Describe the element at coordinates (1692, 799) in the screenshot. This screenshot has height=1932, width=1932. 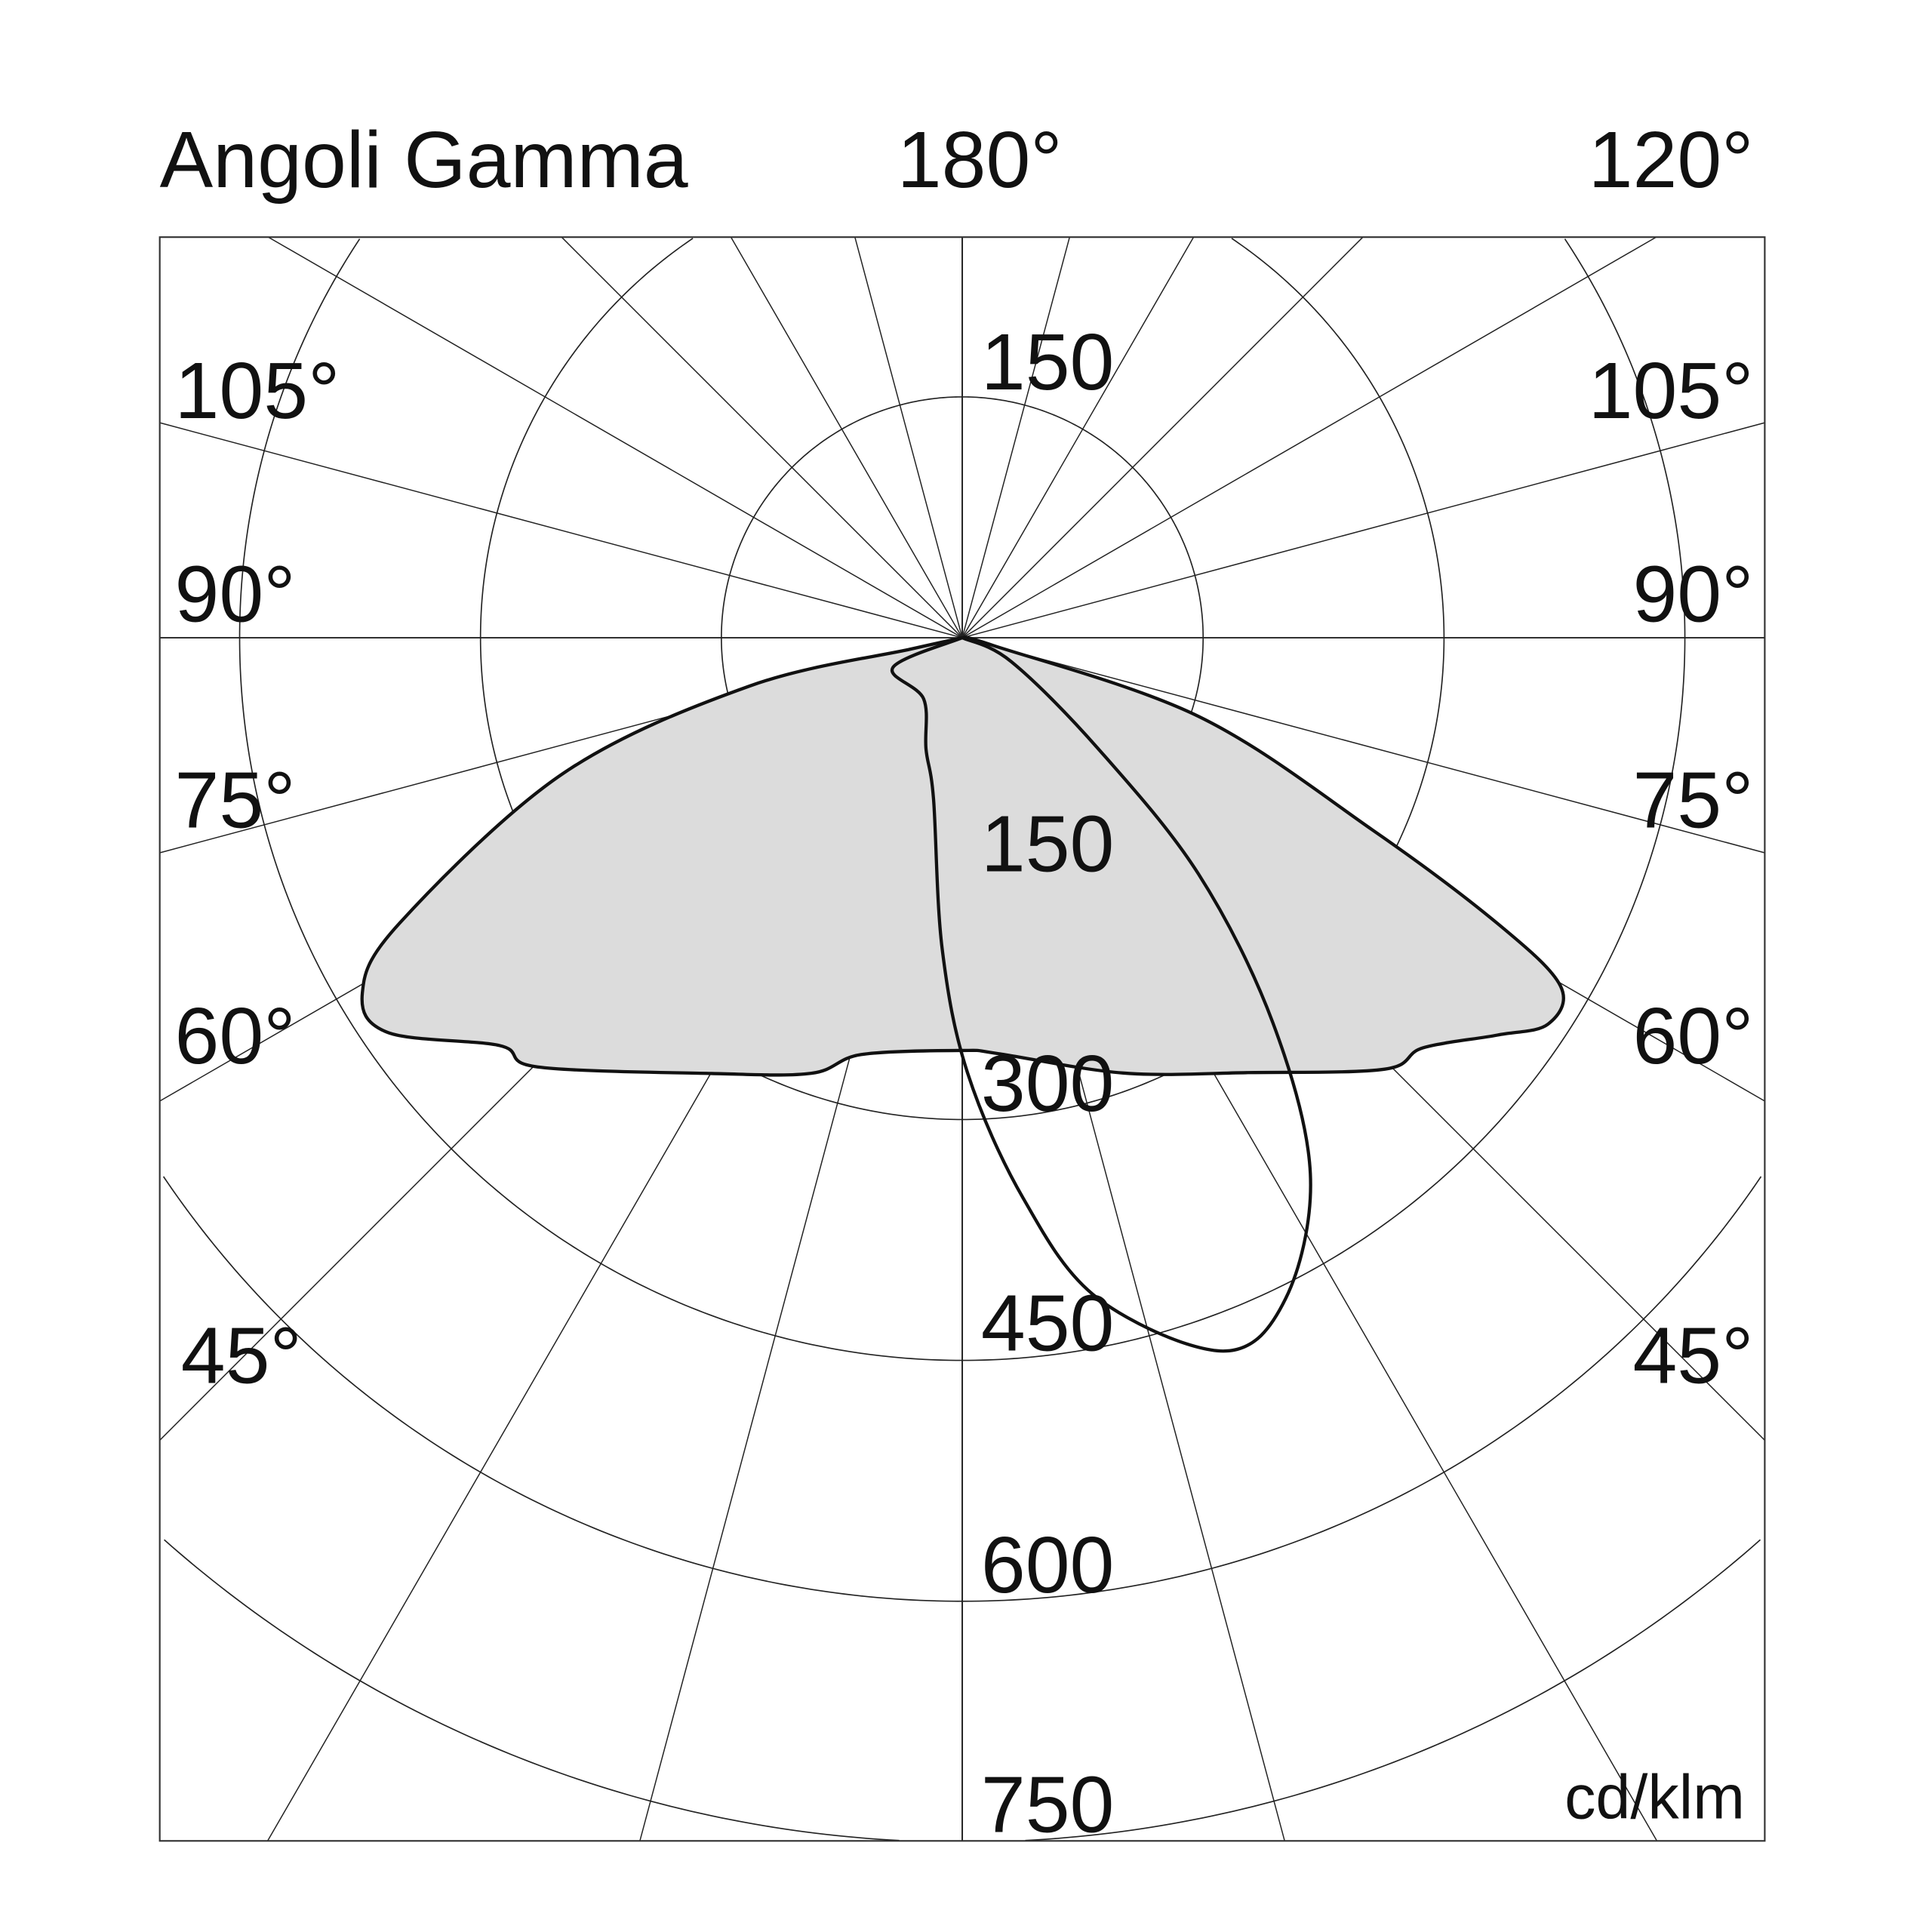
I see `angle-label-right: 75°` at that location.